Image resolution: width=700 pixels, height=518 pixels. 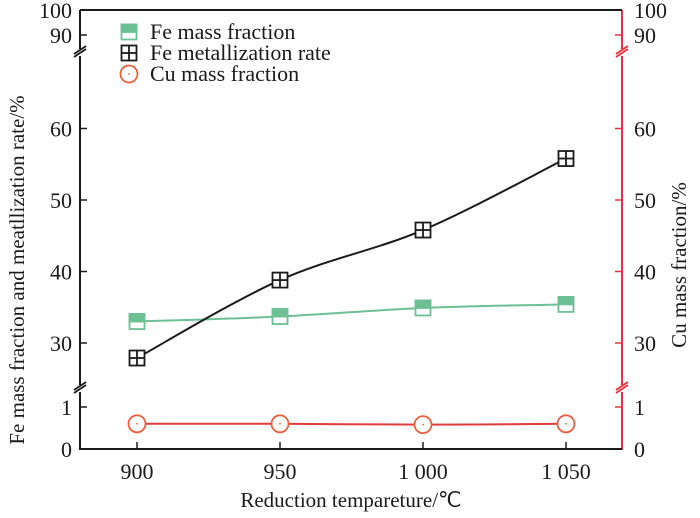 I want to click on y-axis-right-title: Cu mass fraction/%, so click(x=679, y=265).